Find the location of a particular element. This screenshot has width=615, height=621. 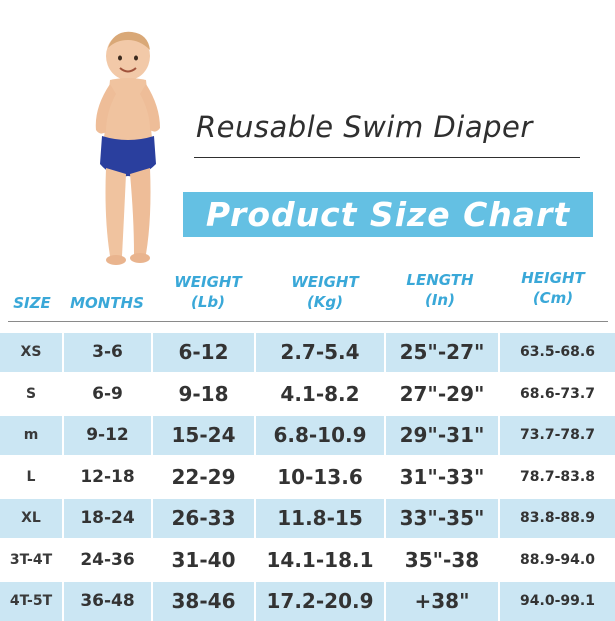

cell-length: 25"-27" is located at coordinates (442, 352).